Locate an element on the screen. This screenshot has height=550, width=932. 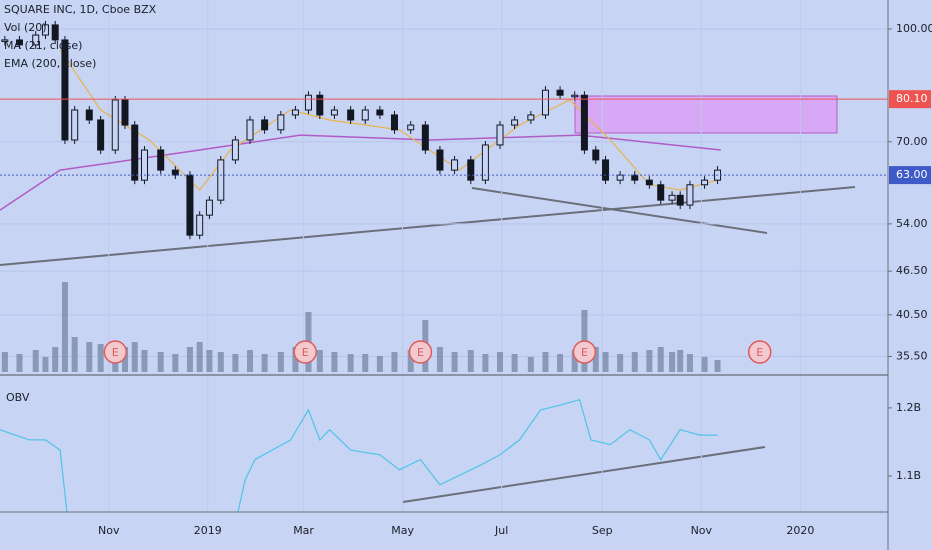
y-tick-label: 1.2B is located at coordinates (908, 407).